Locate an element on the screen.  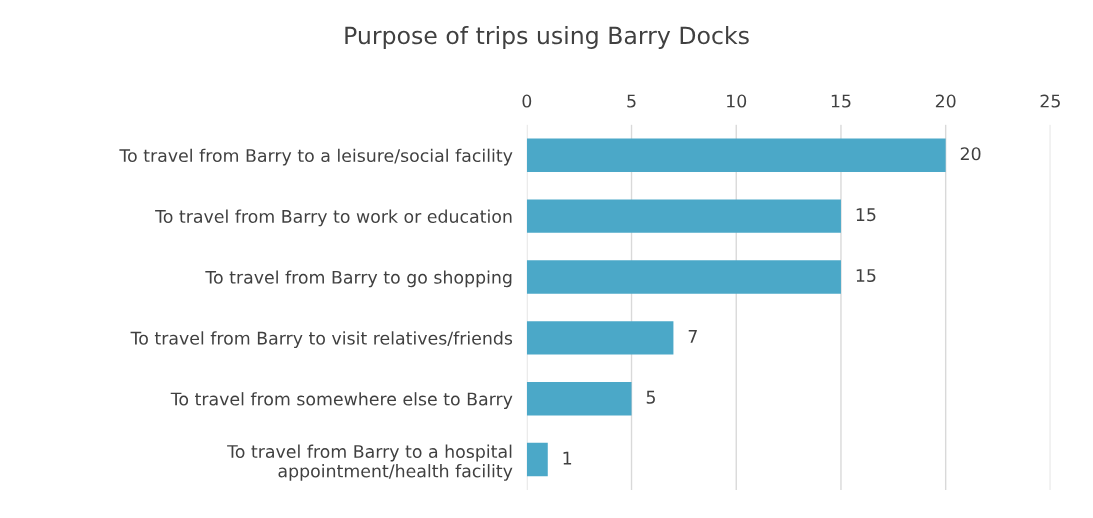
data-label: 7 is located at coordinates (692, 336).